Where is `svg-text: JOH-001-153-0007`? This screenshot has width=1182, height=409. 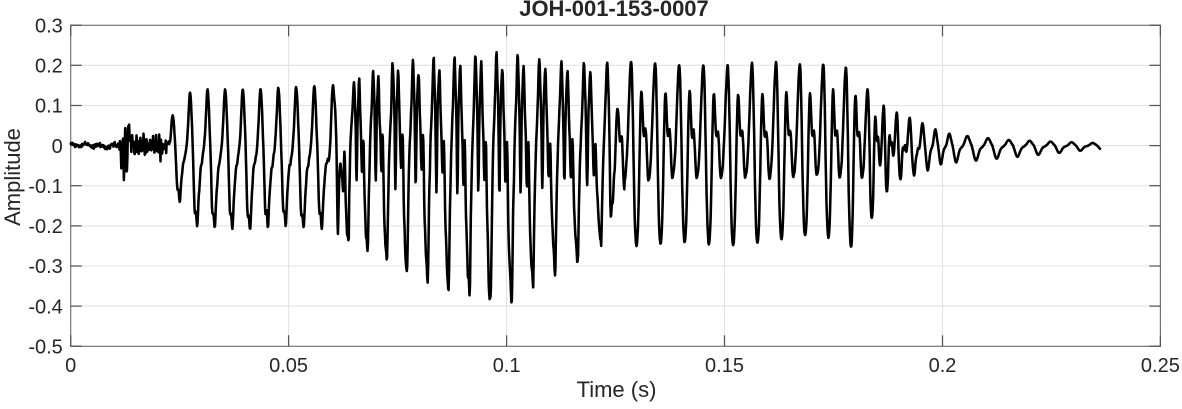
svg-text: JOH-001-153-0007 is located at coordinates (614, 10).